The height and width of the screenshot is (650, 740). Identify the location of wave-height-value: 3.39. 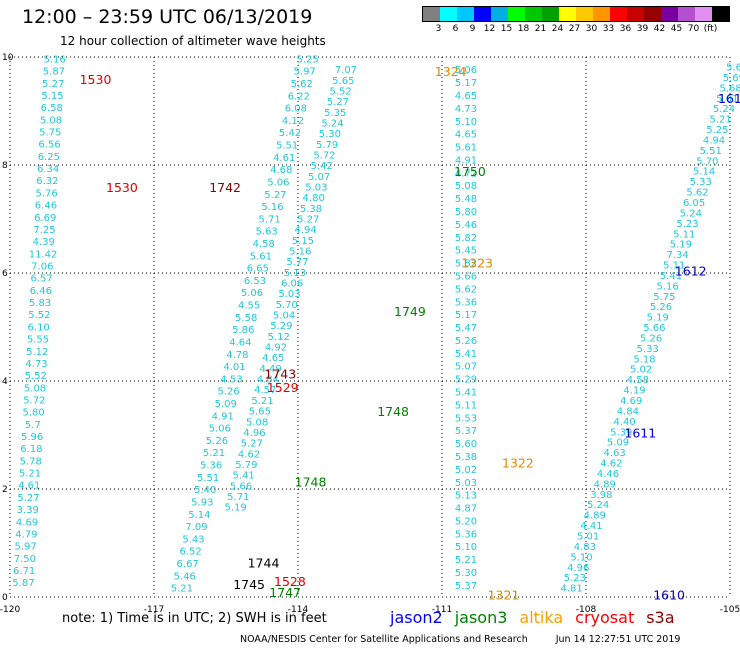
(28, 510).